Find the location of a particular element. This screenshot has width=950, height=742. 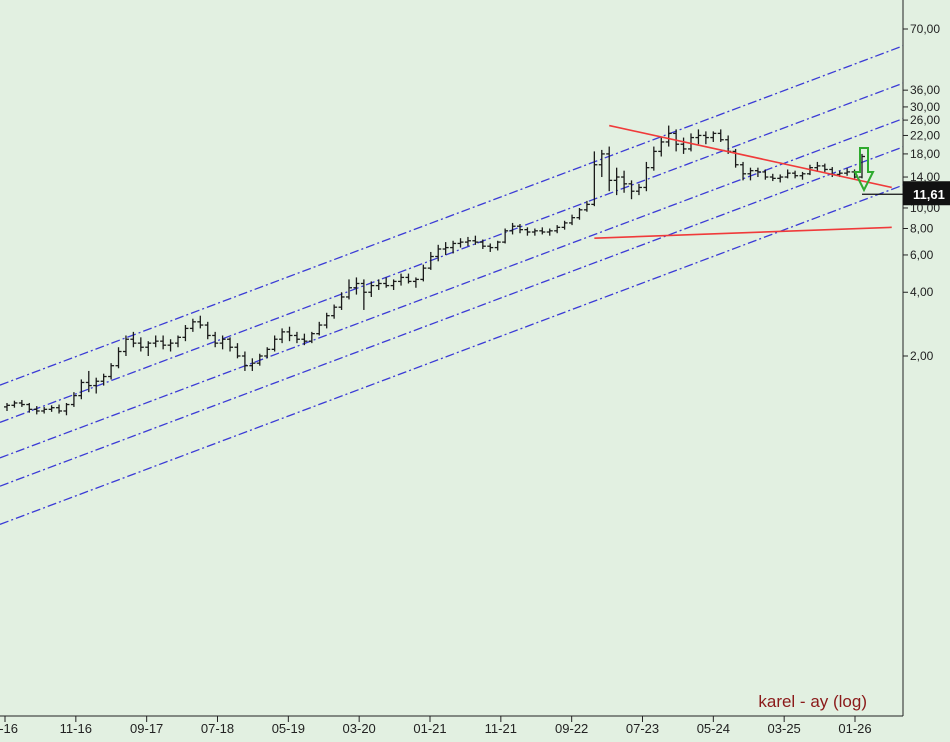

y-tick-label: 18,00 is located at coordinates (925, 154).